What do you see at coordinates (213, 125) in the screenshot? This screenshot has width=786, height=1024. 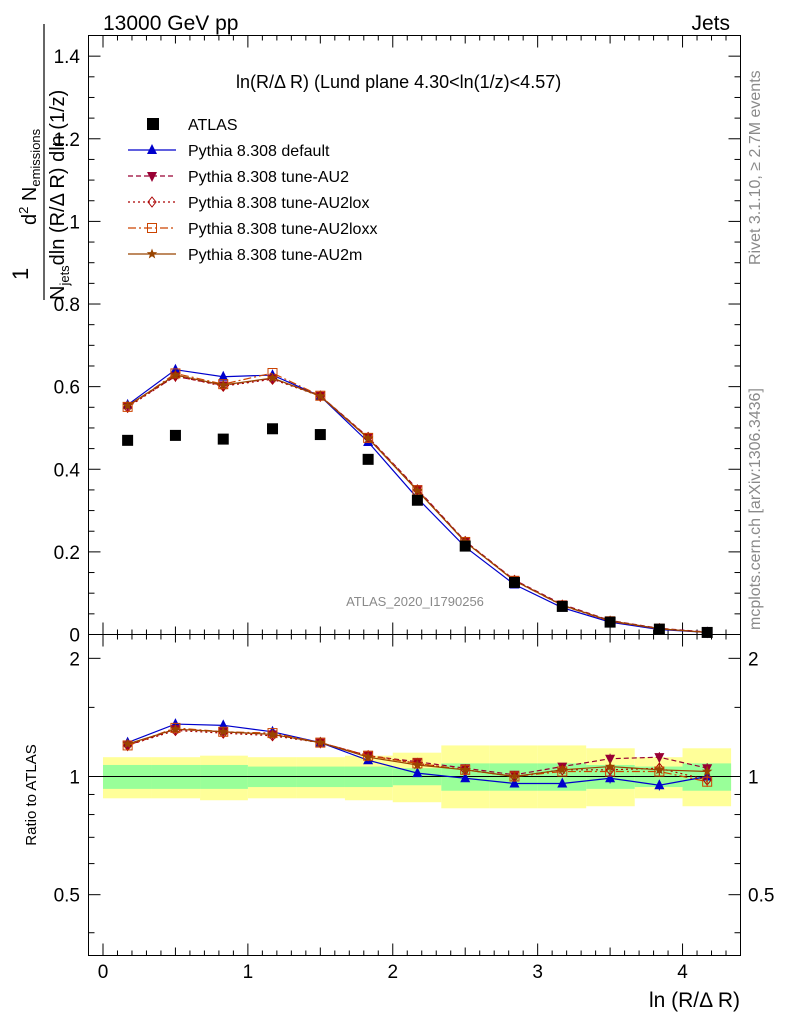 I see `legend-label-atlas: ATLAS` at bounding box center [213, 125].